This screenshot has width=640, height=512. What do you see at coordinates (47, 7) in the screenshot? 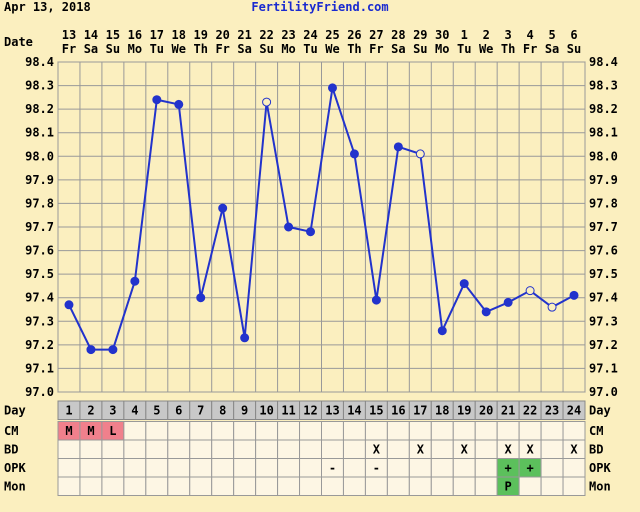
I see `print-date: Apr 13, 2018` at bounding box center [47, 7].